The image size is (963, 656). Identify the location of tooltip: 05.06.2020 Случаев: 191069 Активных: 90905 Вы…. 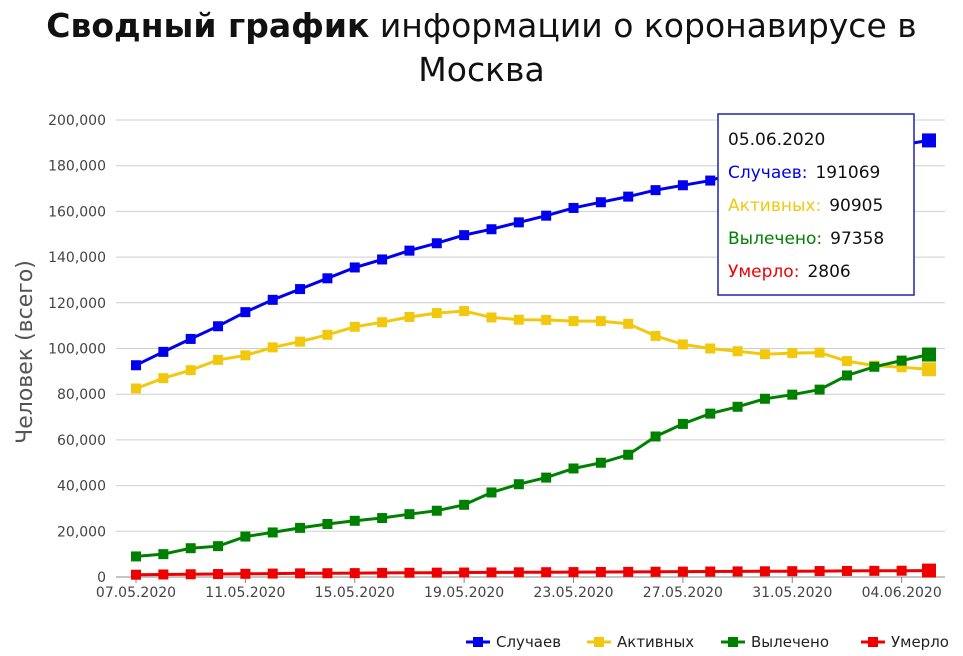
(816, 204).